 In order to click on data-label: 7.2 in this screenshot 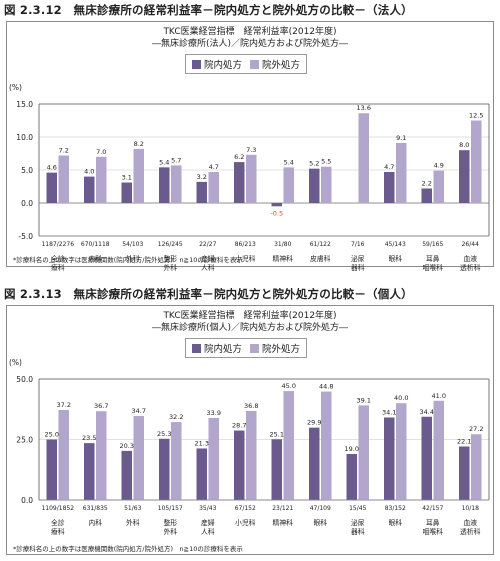, I will do `click(64, 150)`.